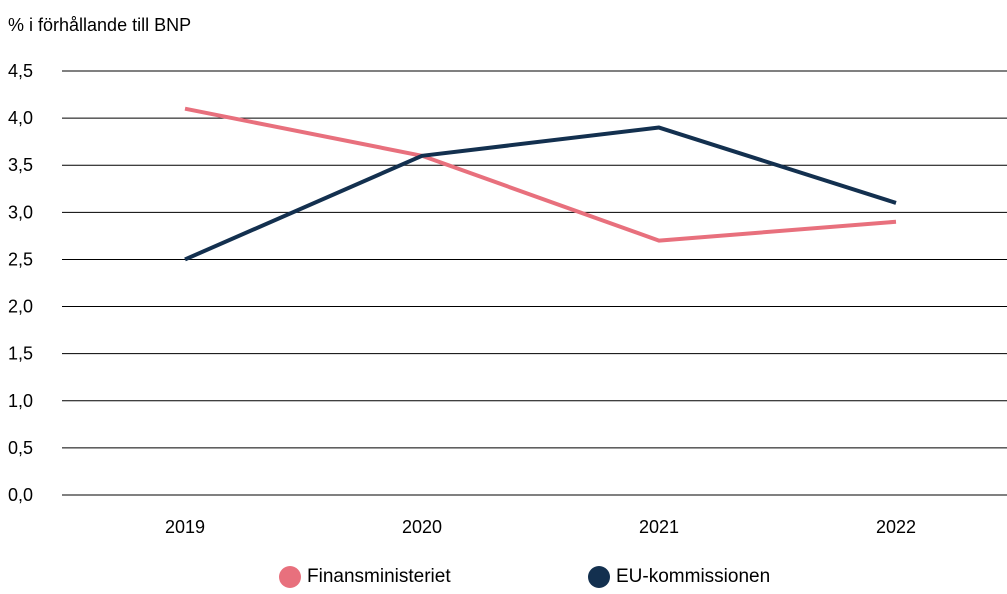 This screenshot has width=1007, height=594. I want to click on y-tick-label-8: 4,0, so click(20, 118).